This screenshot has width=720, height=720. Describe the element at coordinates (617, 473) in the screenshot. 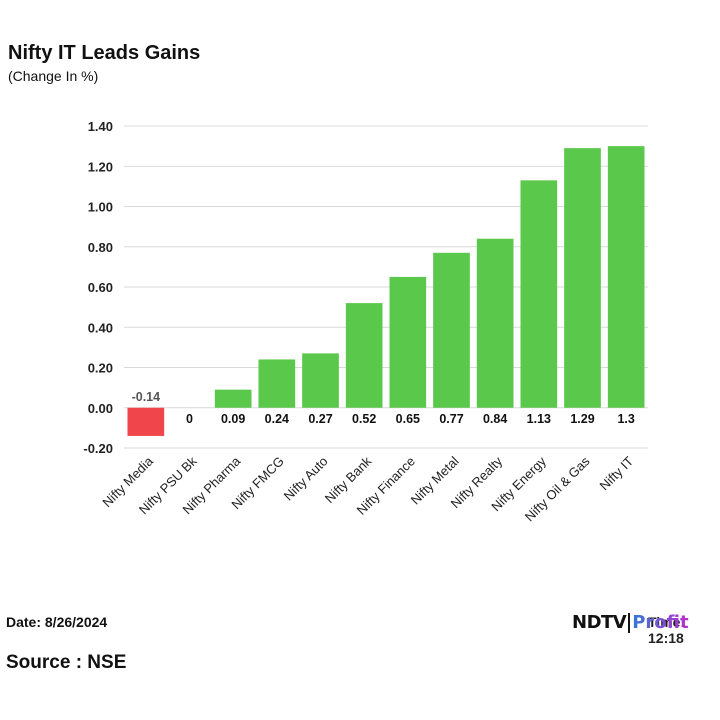

I see `x-tick-label: Nifty IT` at that location.